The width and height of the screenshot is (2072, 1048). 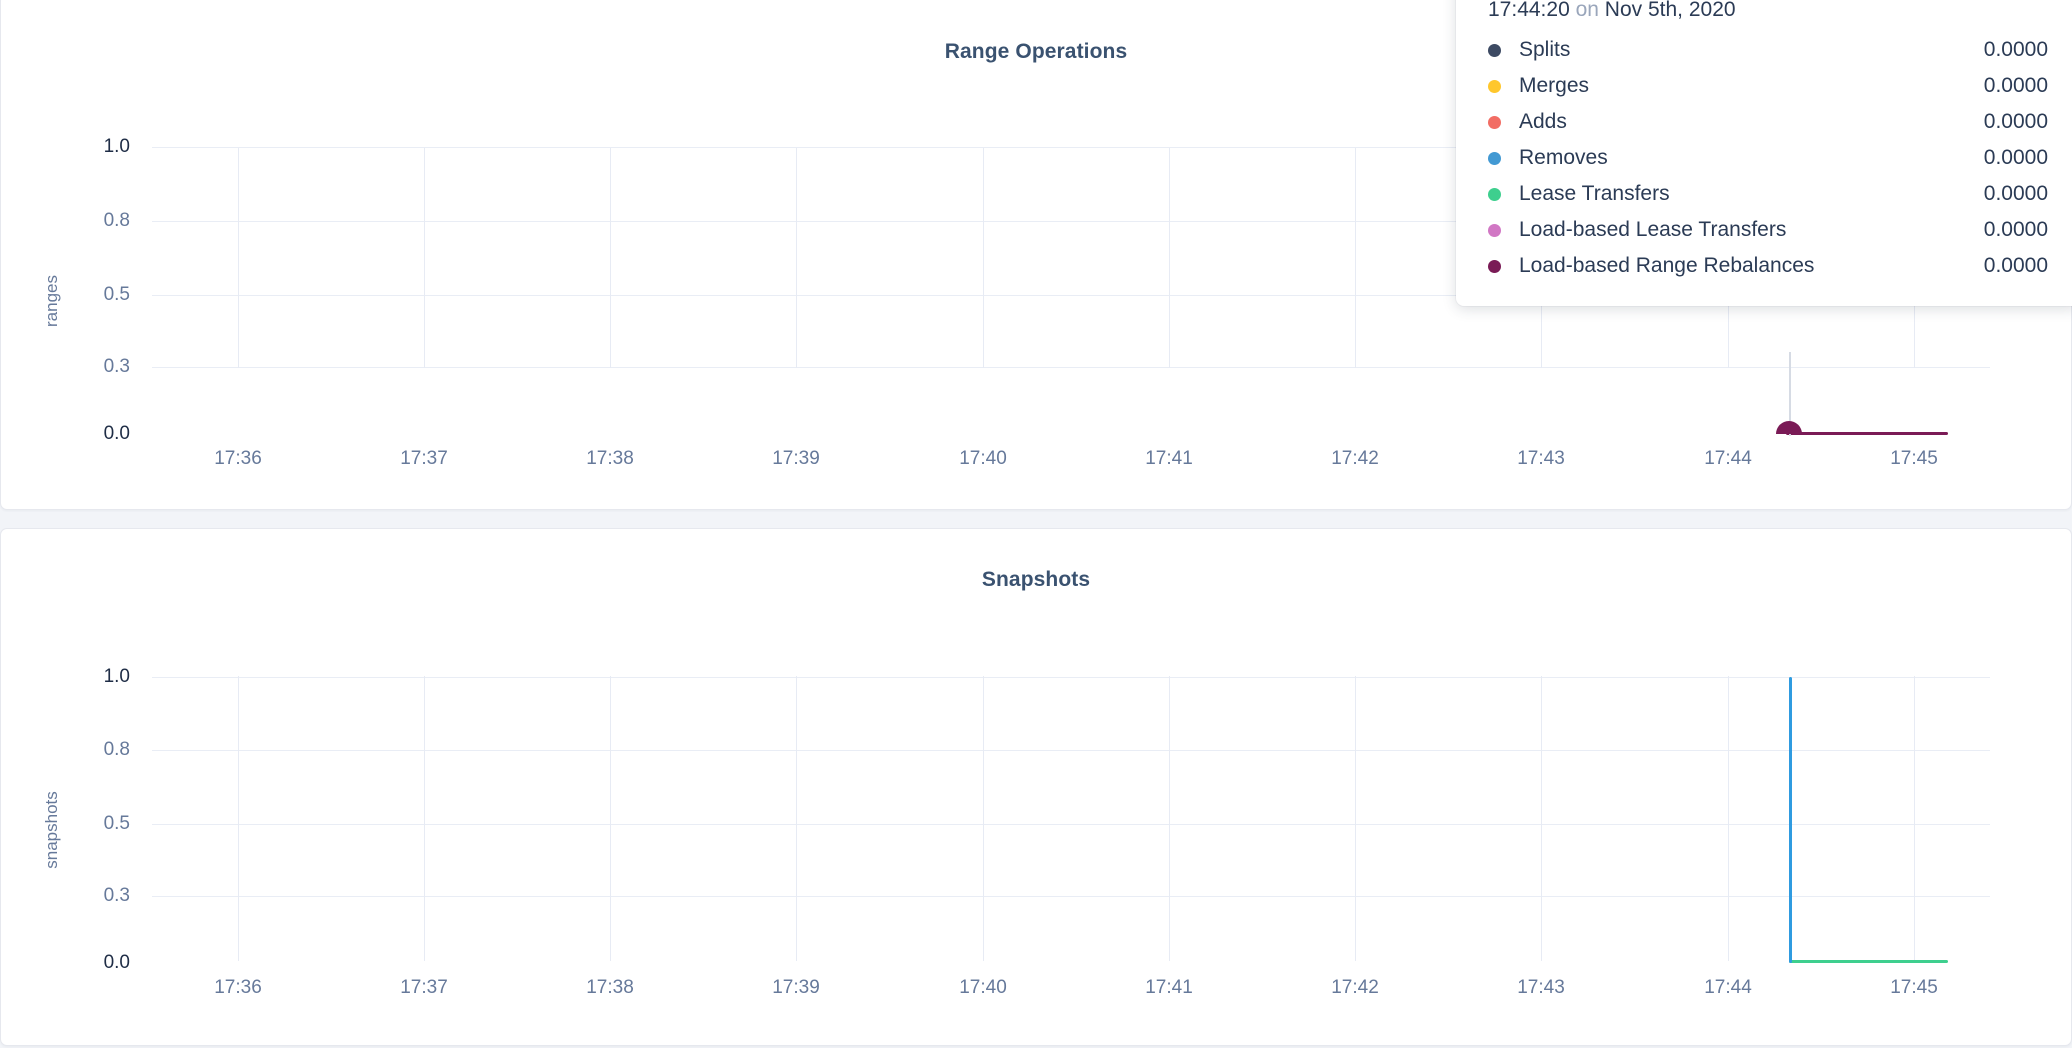 I want to click on tooltip-row: Load-based Lease Transfers 0.0000, so click(x=1768, y=230).